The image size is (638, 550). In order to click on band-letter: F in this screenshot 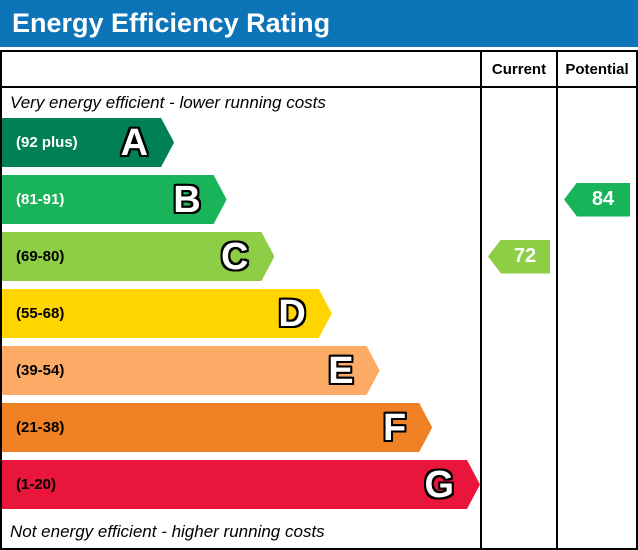, I will do `click(394, 427)`.